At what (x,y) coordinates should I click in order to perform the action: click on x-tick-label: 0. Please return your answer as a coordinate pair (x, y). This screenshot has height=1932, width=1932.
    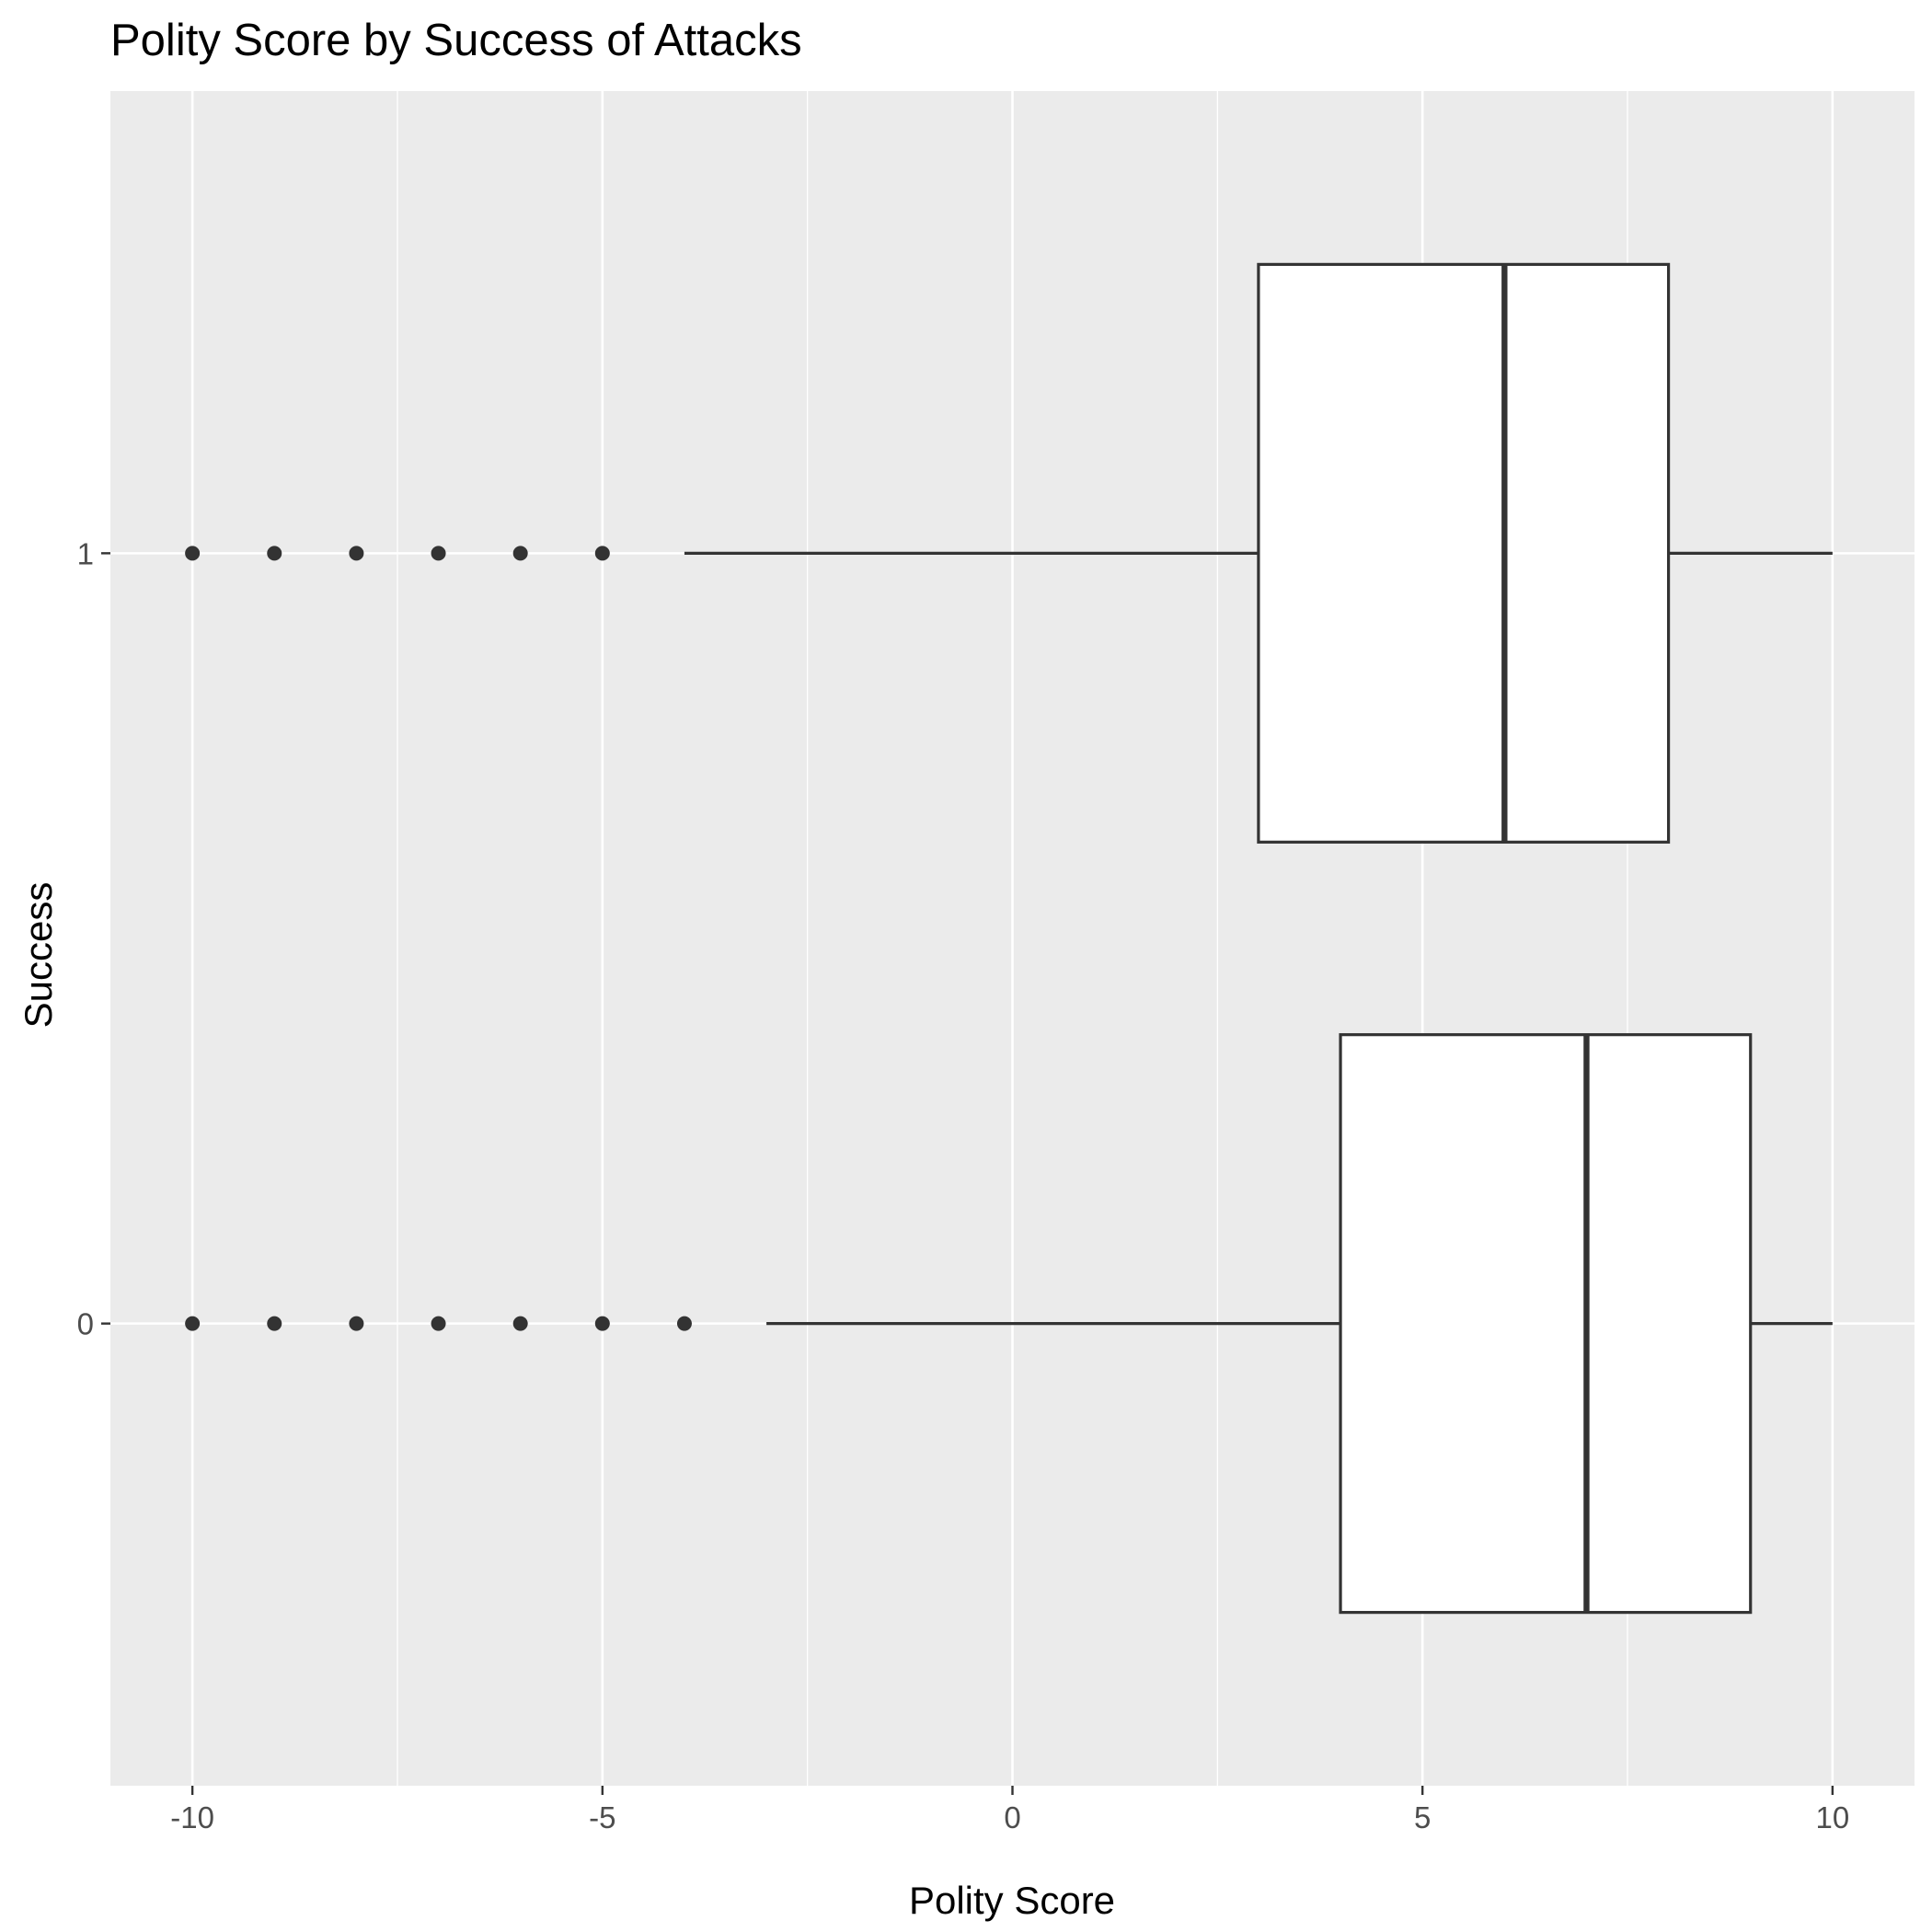
    Looking at the image, I should click on (1012, 1817).